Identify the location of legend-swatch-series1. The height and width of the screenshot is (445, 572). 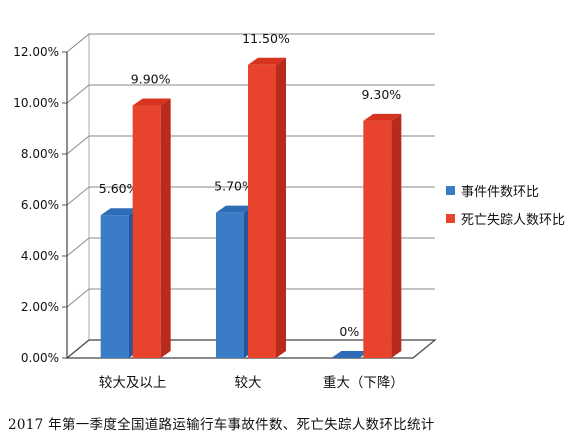
(450, 190).